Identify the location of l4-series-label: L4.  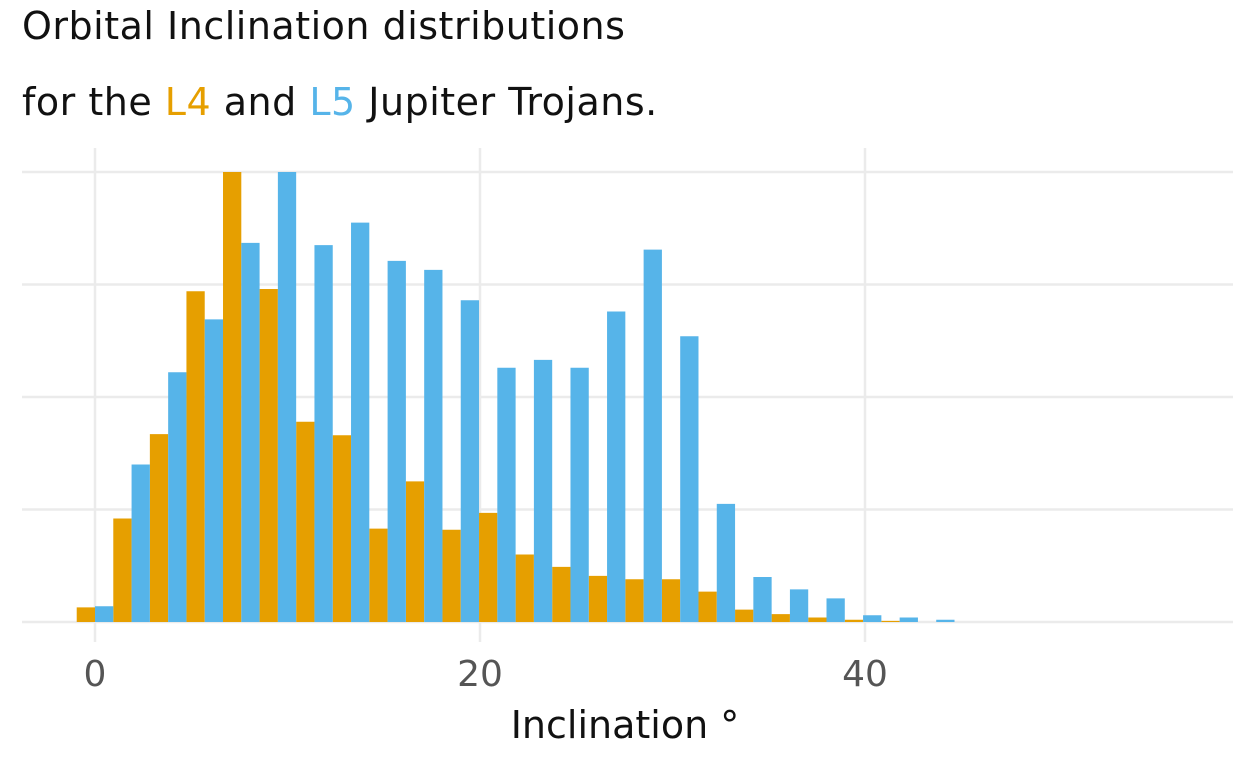
(188, 102).